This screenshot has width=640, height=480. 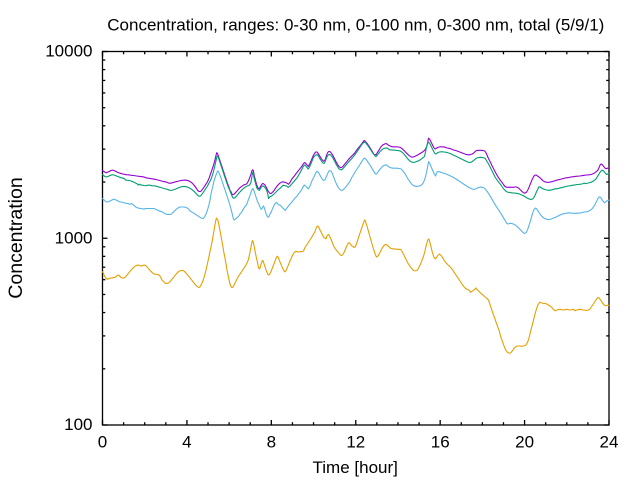 I want to click on svg-text: 20, so click(x=524, y=441).